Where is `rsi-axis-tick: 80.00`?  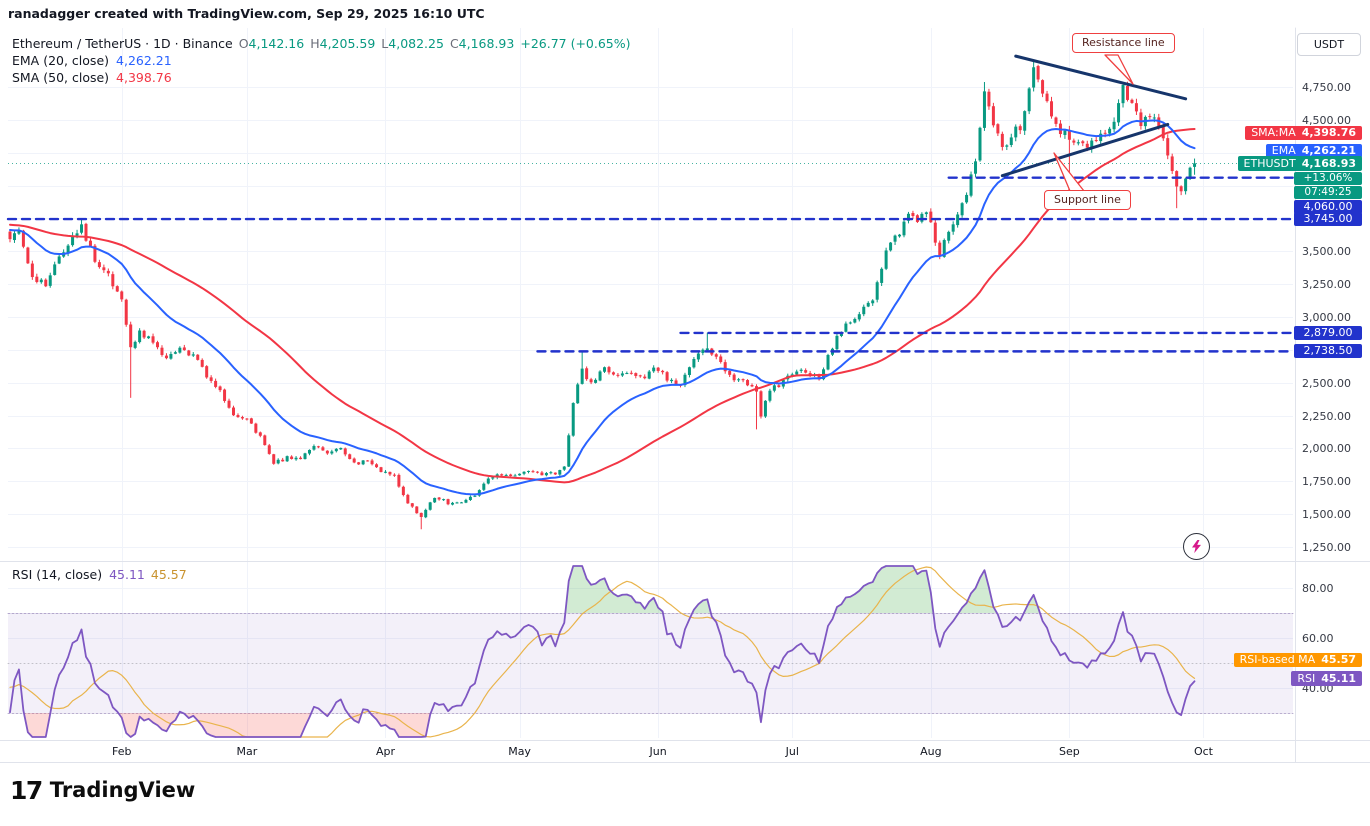 rsi-axis-tick: 80.00 is located at coordinates (1318, 588).